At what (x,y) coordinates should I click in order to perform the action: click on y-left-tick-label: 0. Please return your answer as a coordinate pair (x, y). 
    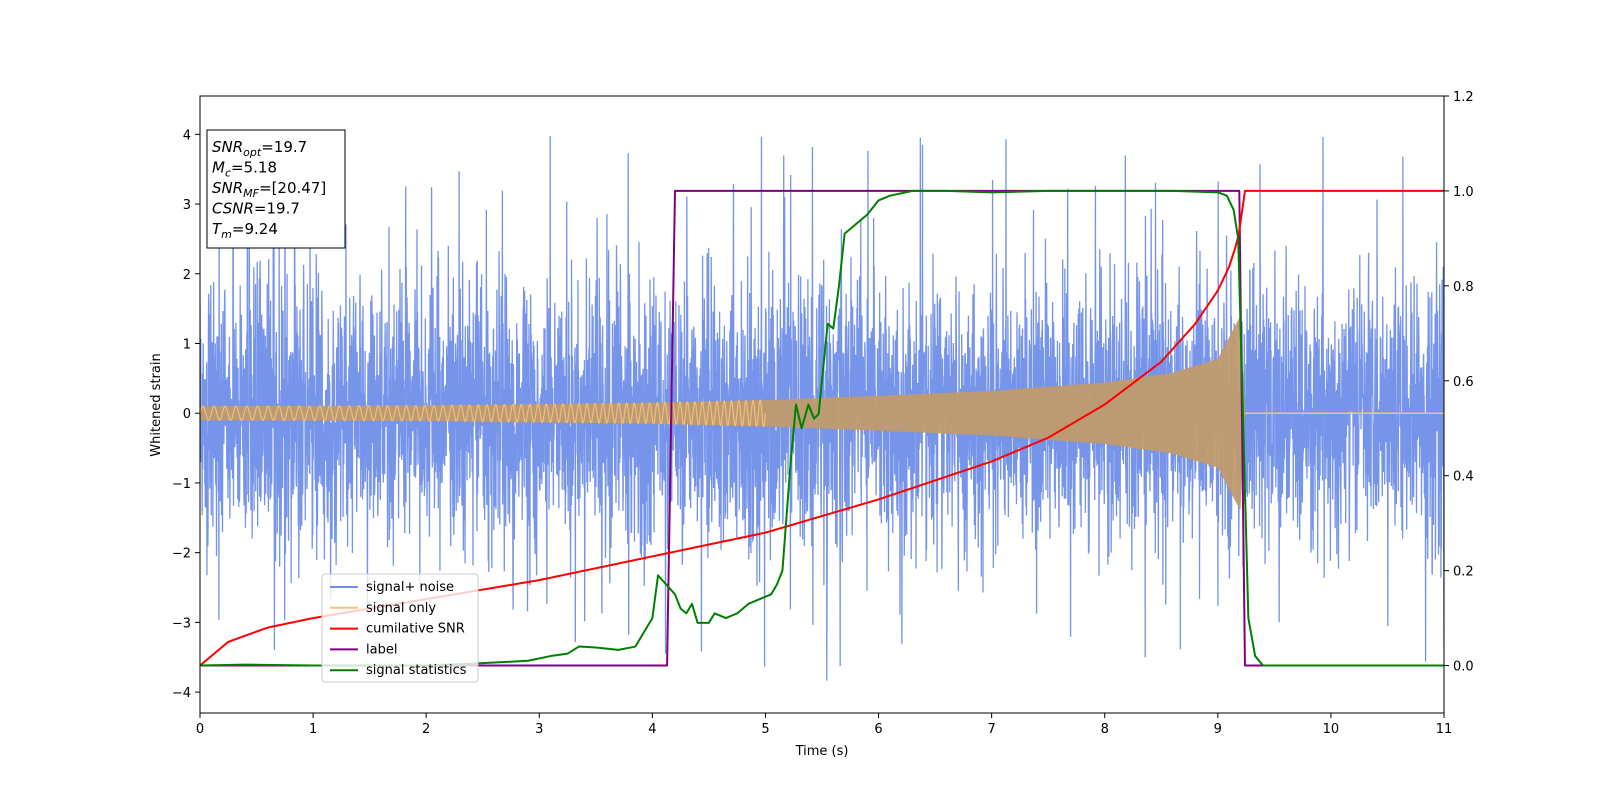
    Looking at the image, I should click on (187, 414).